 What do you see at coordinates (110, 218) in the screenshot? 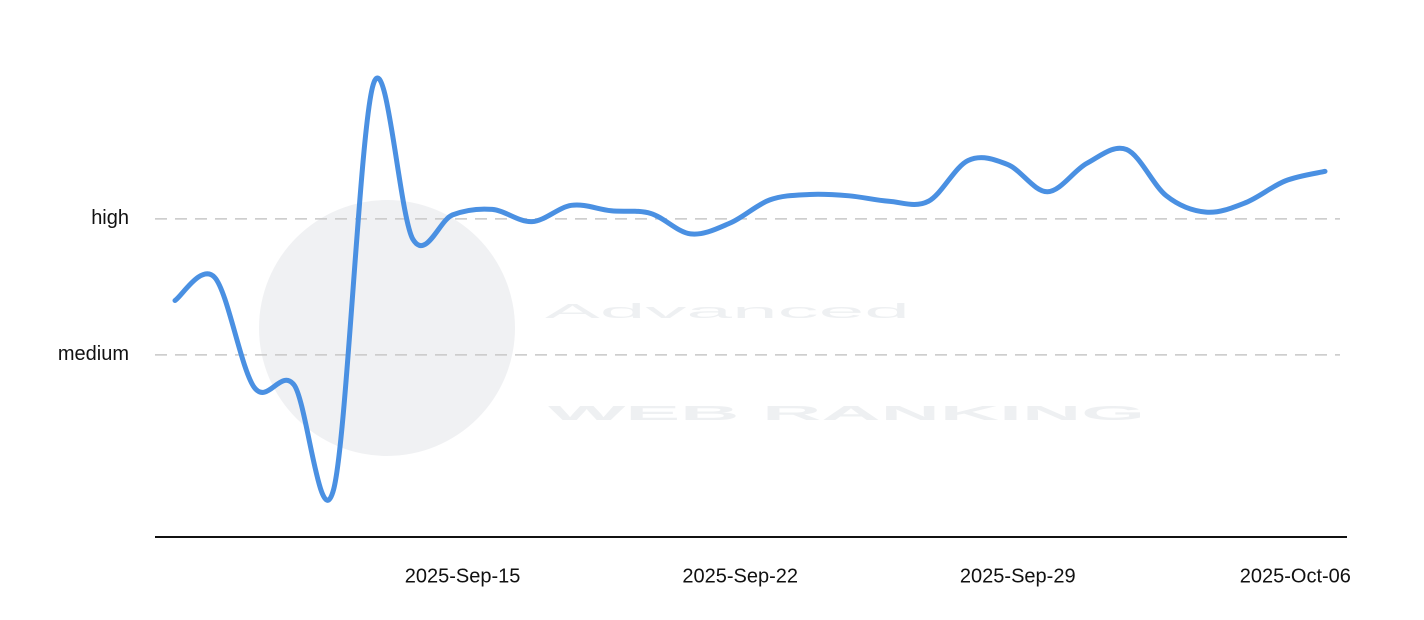
I see `y-tick-label: high` at bounding box center [110, 218].